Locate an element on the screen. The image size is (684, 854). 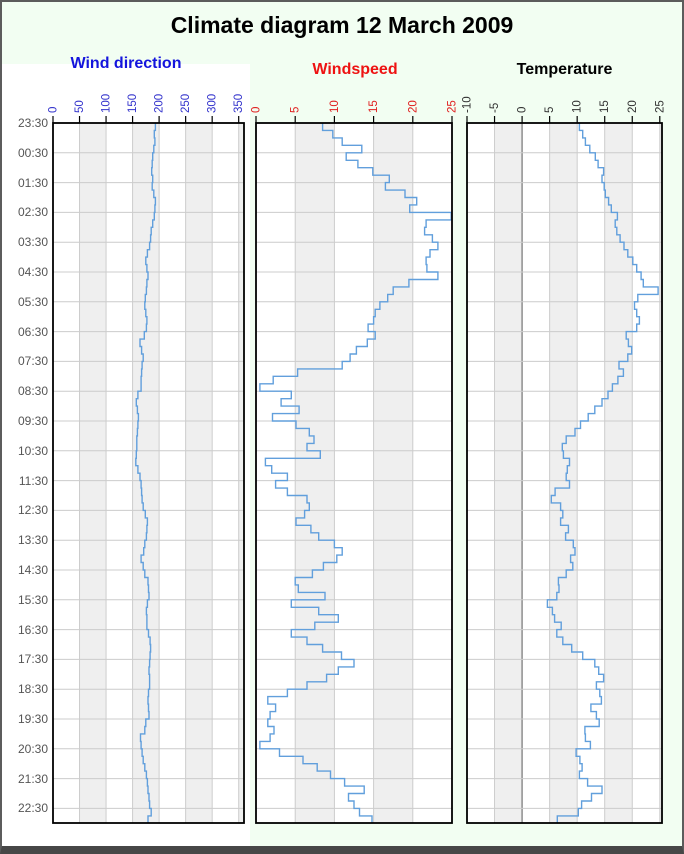
time-label: 03:30 is located at coordinates (32, 242).